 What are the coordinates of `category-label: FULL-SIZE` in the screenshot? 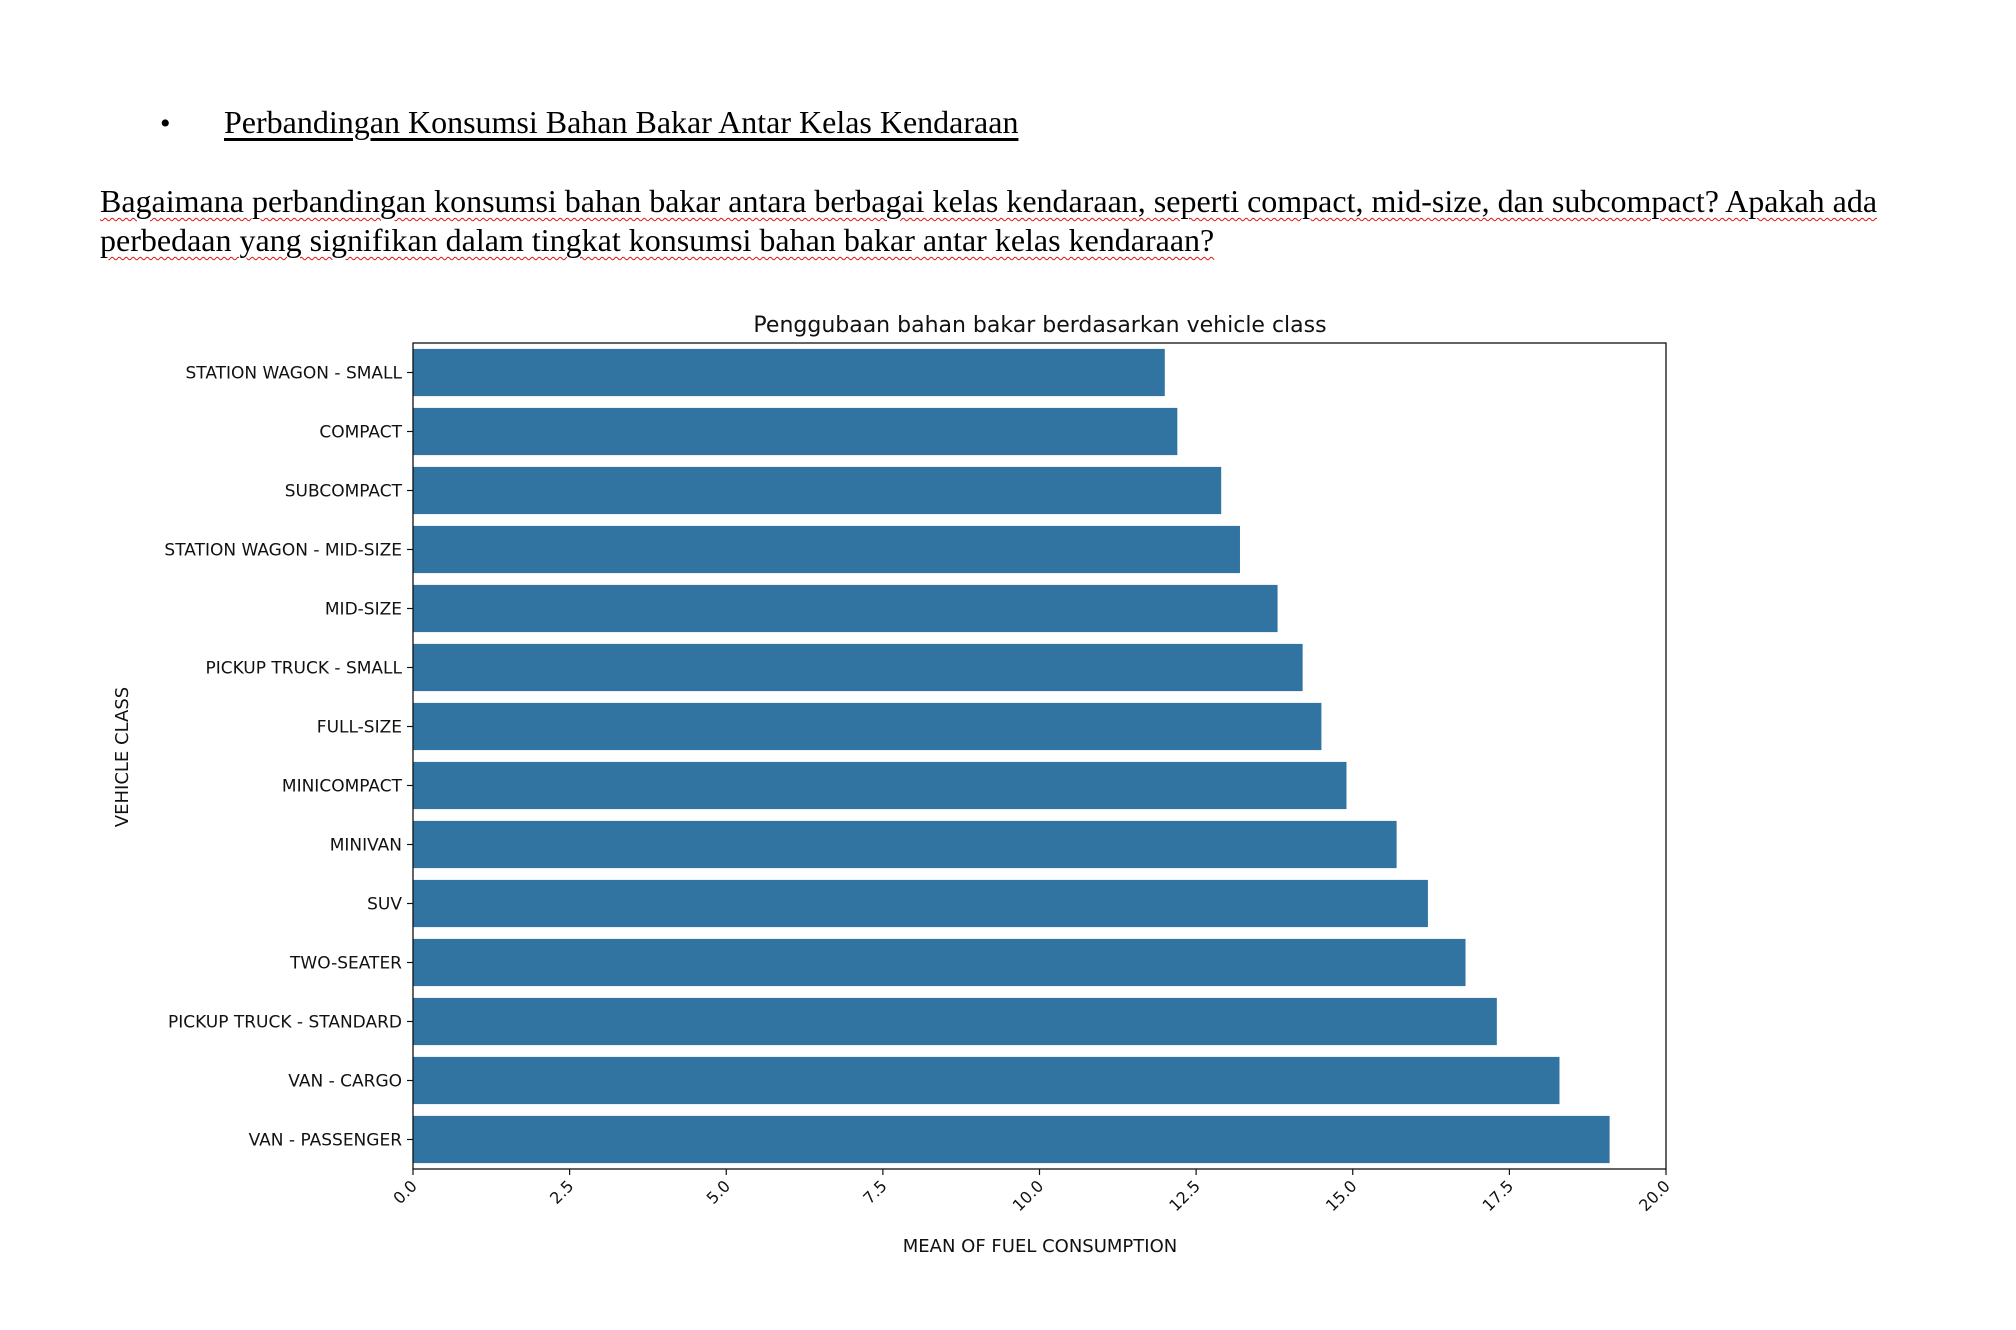 It's located at (359, 728).